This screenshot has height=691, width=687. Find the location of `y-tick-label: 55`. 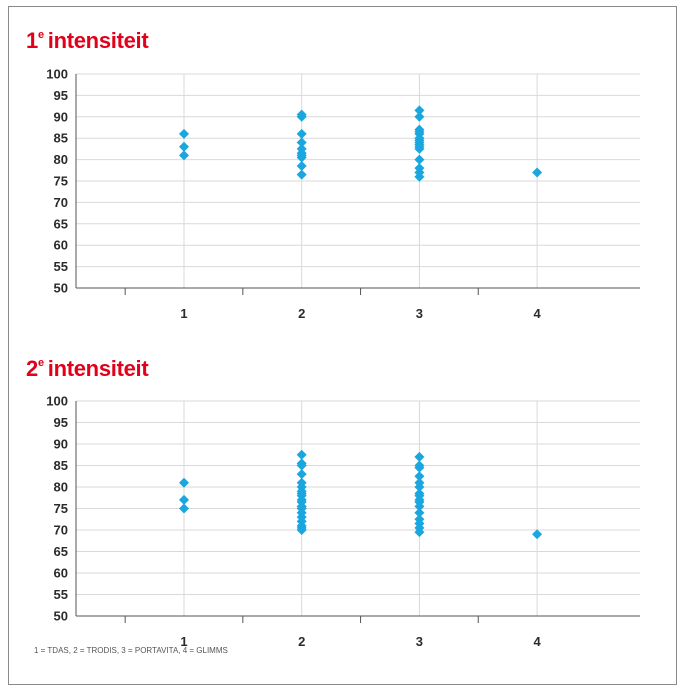

y-tick-label: 55 is located at coordinates (61, 594).